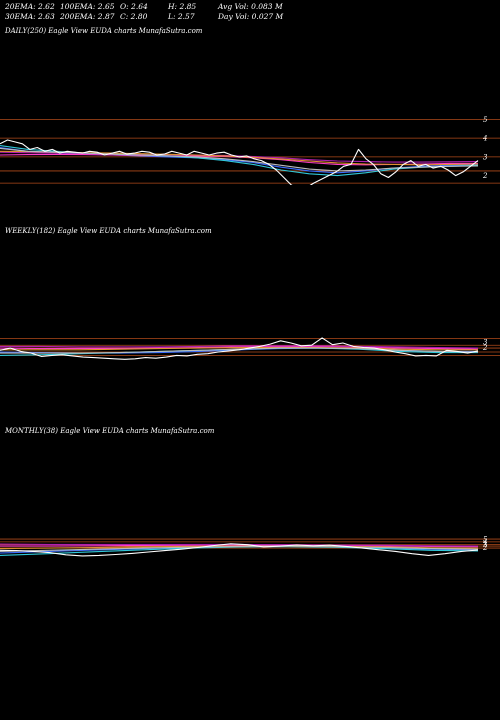 This screenshot has height=720, width=500. I want to click on weekly-y-tick-label: 2, so click(485, 348).